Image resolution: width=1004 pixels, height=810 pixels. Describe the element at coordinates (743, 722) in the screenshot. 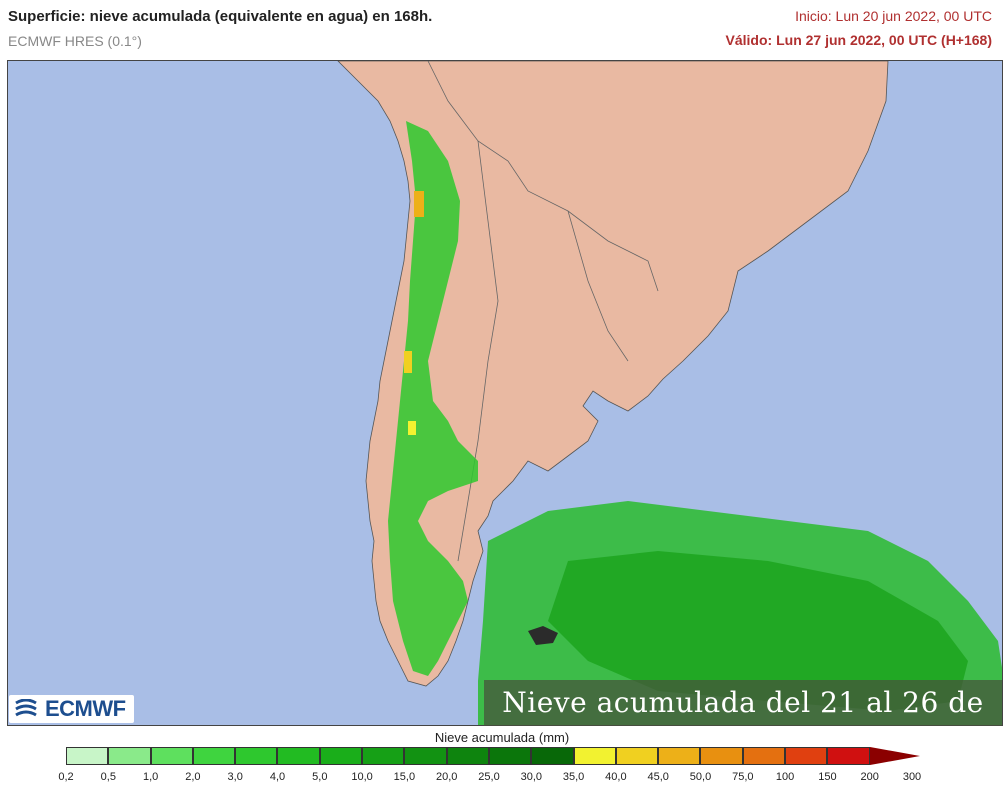

I see `caption-overlay: Nieve acumulada del 21 al 26 de junio` at that location.